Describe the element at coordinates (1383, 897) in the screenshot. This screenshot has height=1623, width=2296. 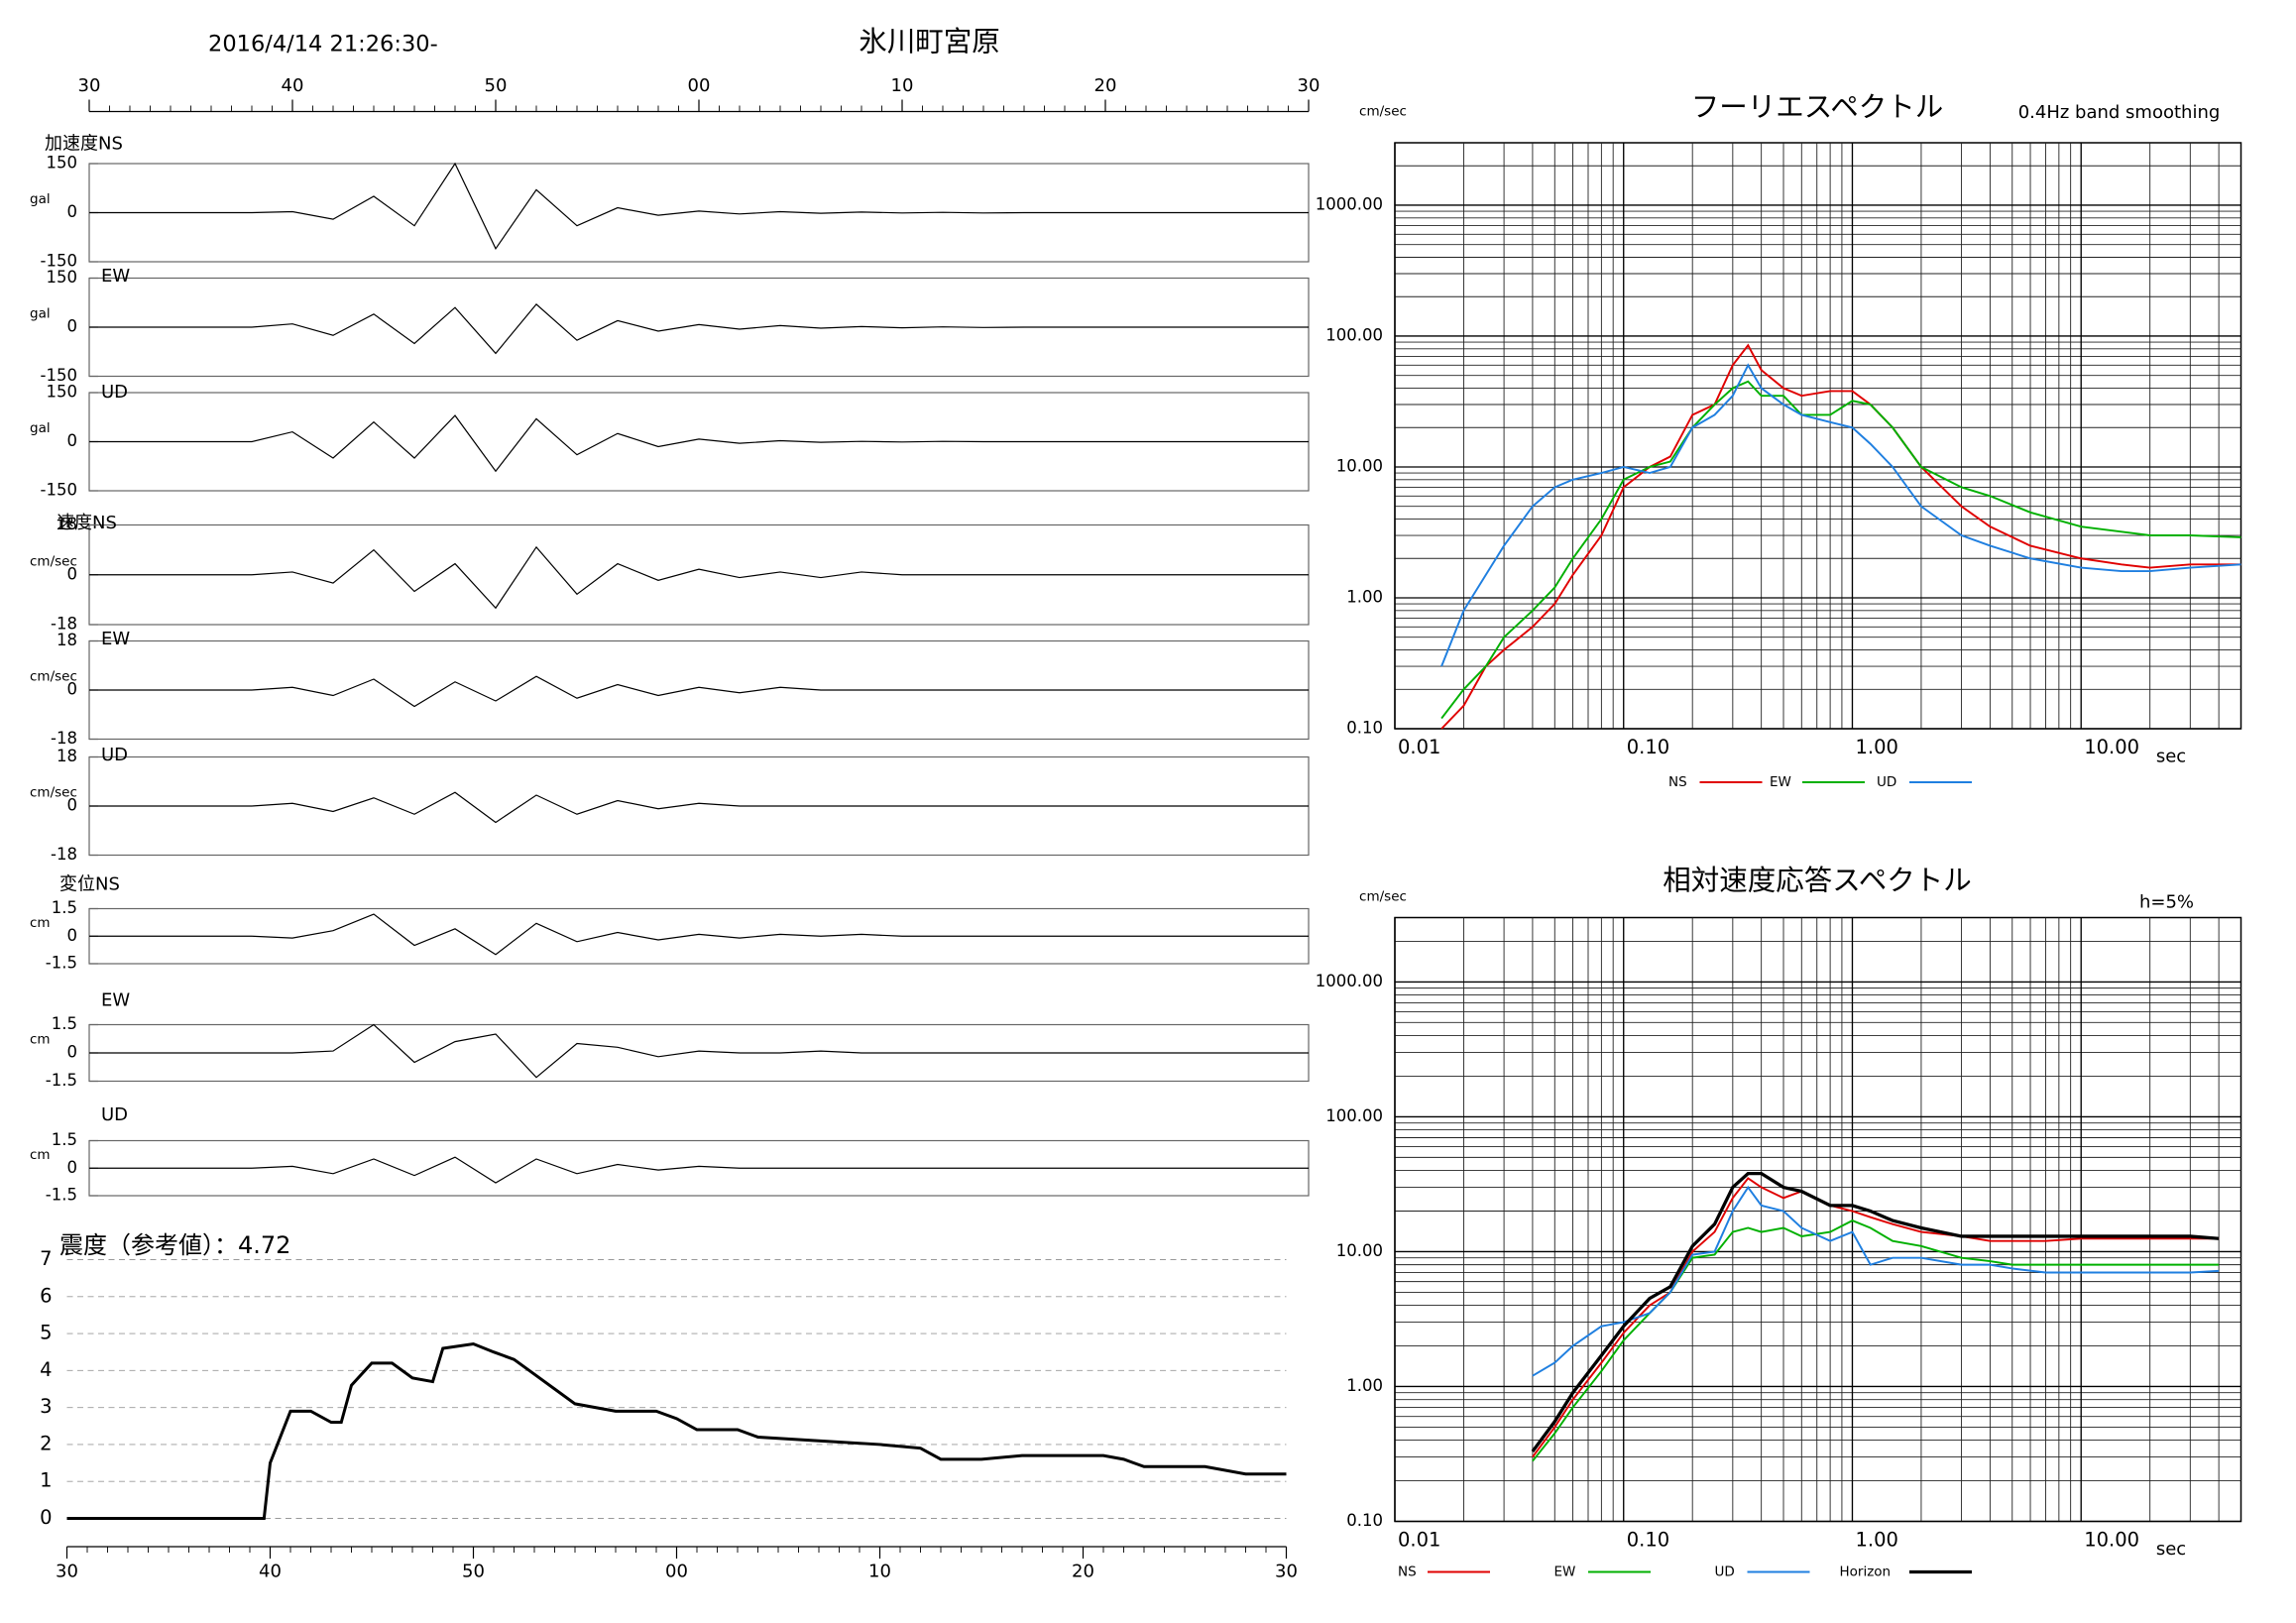
I see `y-axis-label: cm/sec` at that location.